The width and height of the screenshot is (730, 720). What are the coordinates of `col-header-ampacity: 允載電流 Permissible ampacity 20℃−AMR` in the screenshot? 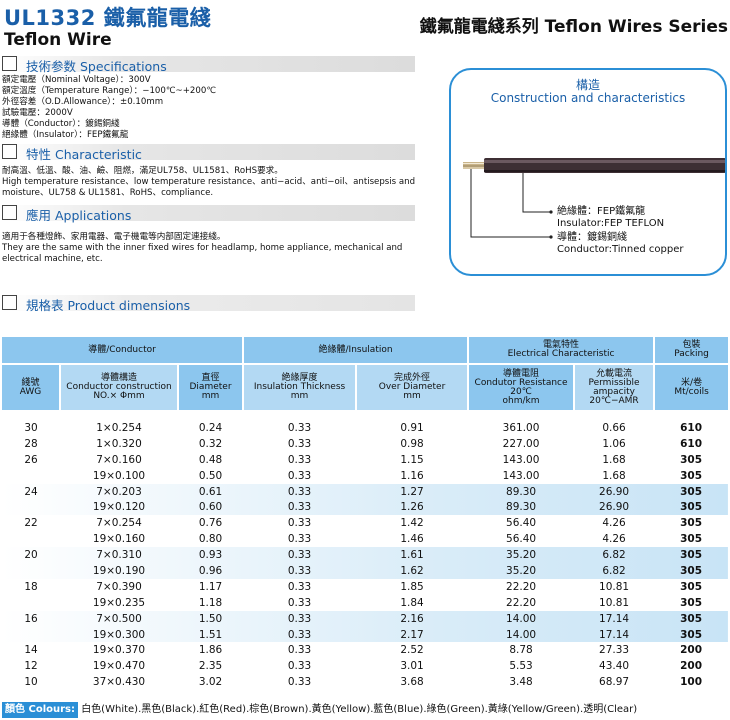 It's located at (615, 387).